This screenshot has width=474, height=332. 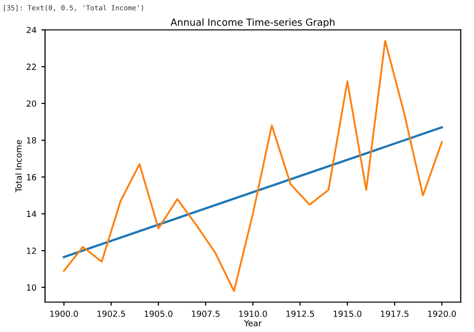 What do you see at coordinates (253, 323) in the screenshot?
I see `x-axis-title: Year` at bounding box center [253, 323].